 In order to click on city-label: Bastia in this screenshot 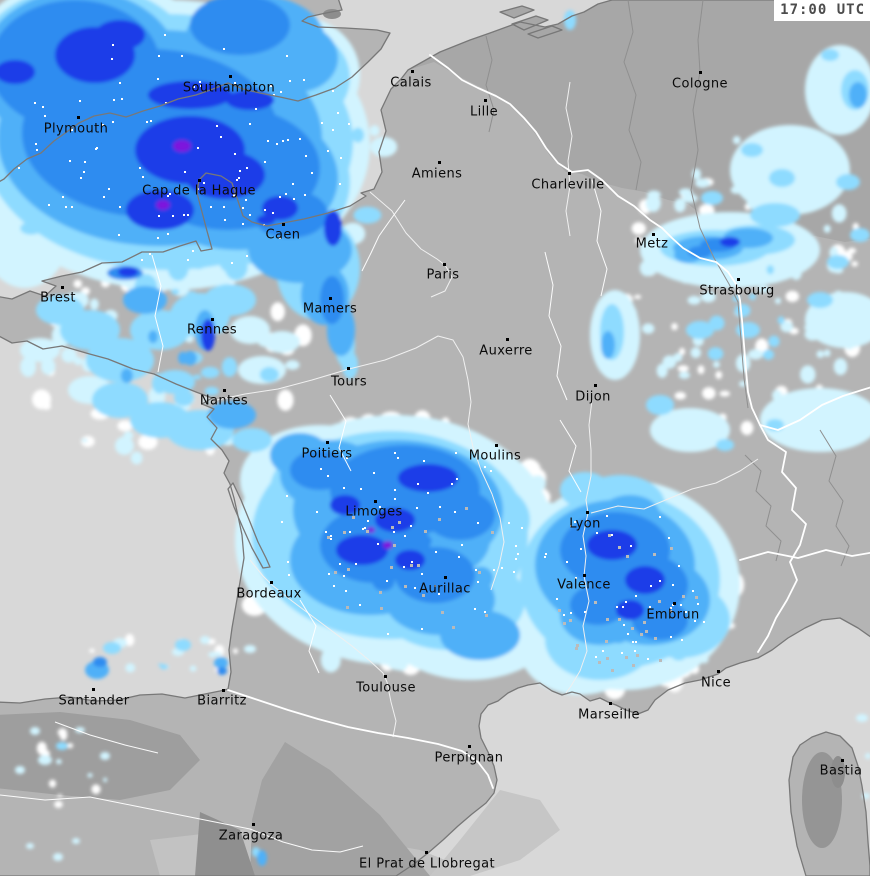, I will do `click(841, 771)`.